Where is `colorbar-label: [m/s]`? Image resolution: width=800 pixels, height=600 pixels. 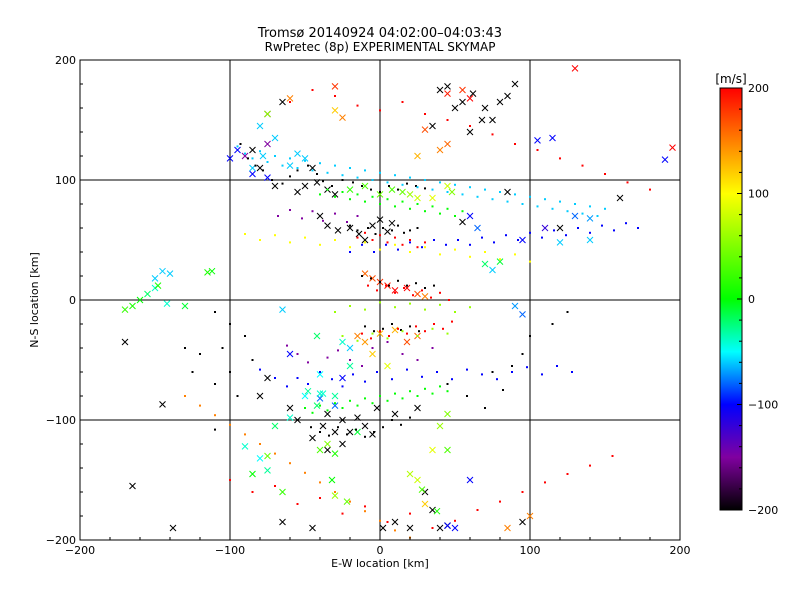
colorbar-label: [m/s] is located at coordinates (730, 79).